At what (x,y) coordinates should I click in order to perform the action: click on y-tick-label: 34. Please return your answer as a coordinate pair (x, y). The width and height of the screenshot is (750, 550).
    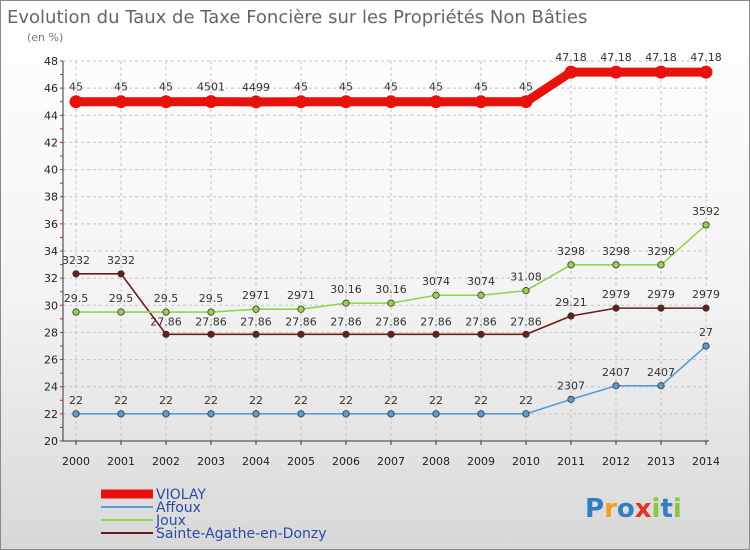
    Looking at the image, I should click on (51, 251).